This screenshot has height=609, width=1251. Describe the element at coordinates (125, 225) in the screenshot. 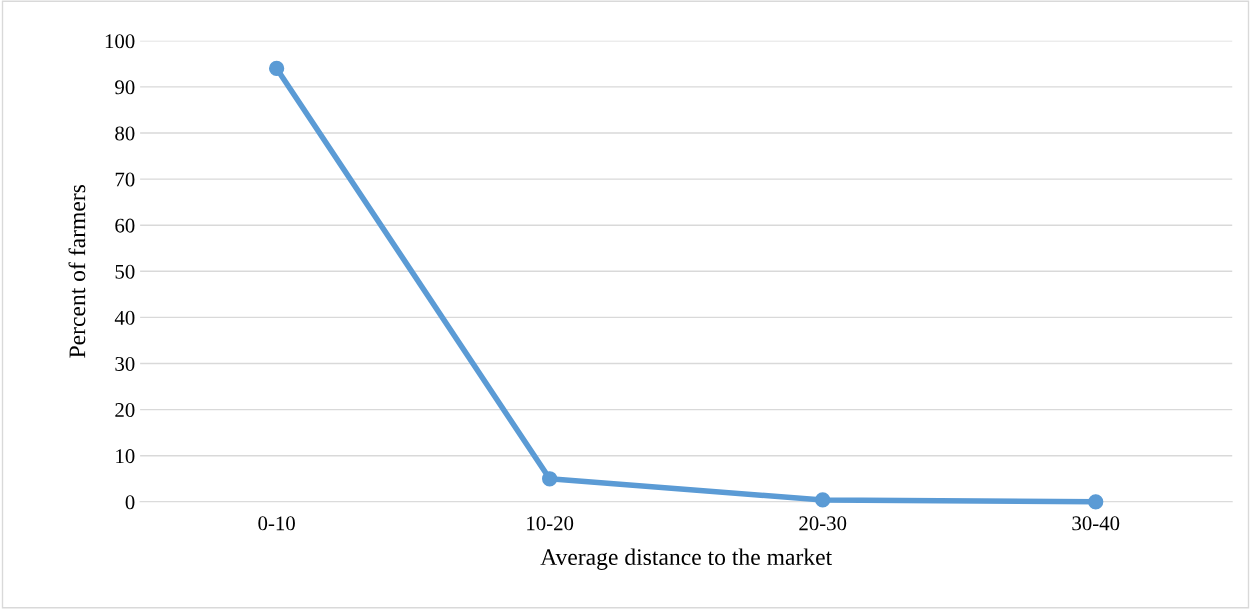

I see `y-tick-label: 60` at that location.